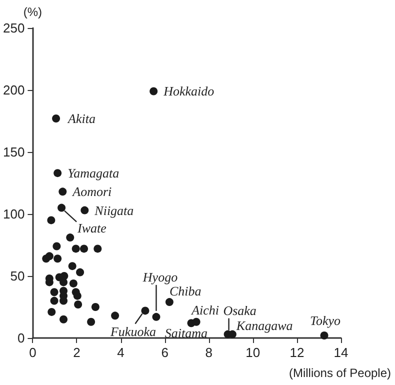  I want to click on y-tick-label: 150, so click(13, 152).